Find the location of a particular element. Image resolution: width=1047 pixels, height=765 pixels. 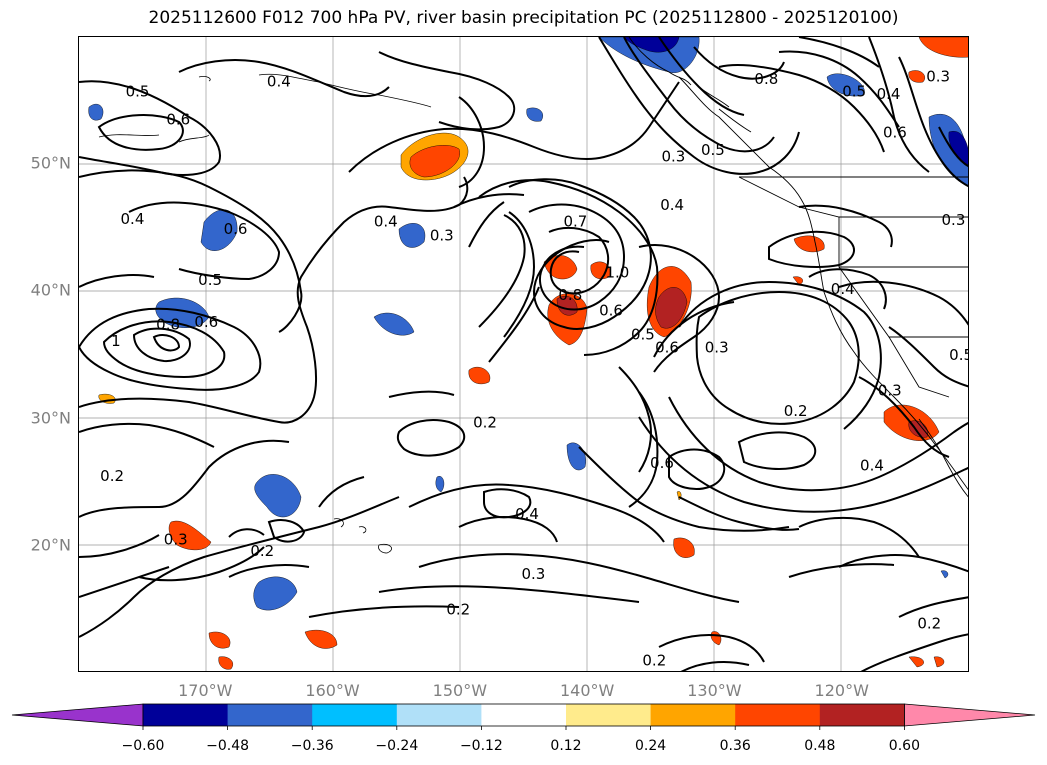

colorbar-tick-label: 0.36 is located at coordinates (735, 746).